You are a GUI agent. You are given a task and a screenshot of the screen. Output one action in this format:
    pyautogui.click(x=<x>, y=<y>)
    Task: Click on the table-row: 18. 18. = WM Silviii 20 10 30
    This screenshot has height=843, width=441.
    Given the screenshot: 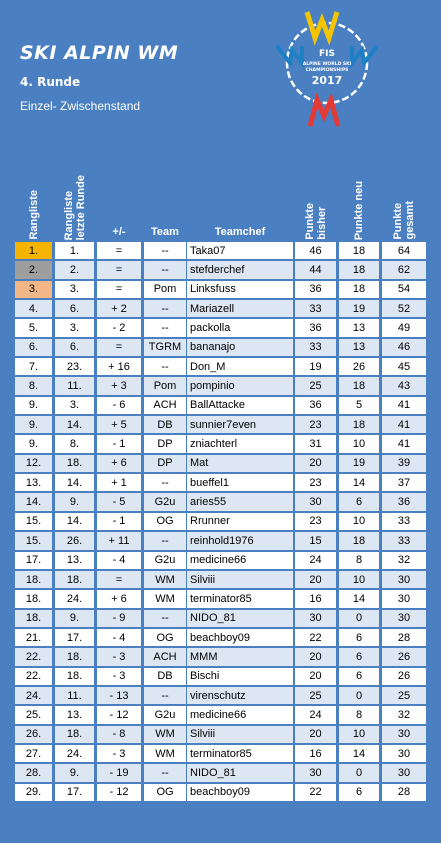 What is the action you would take?
    pyautogui.click(x=222, y=580)
    